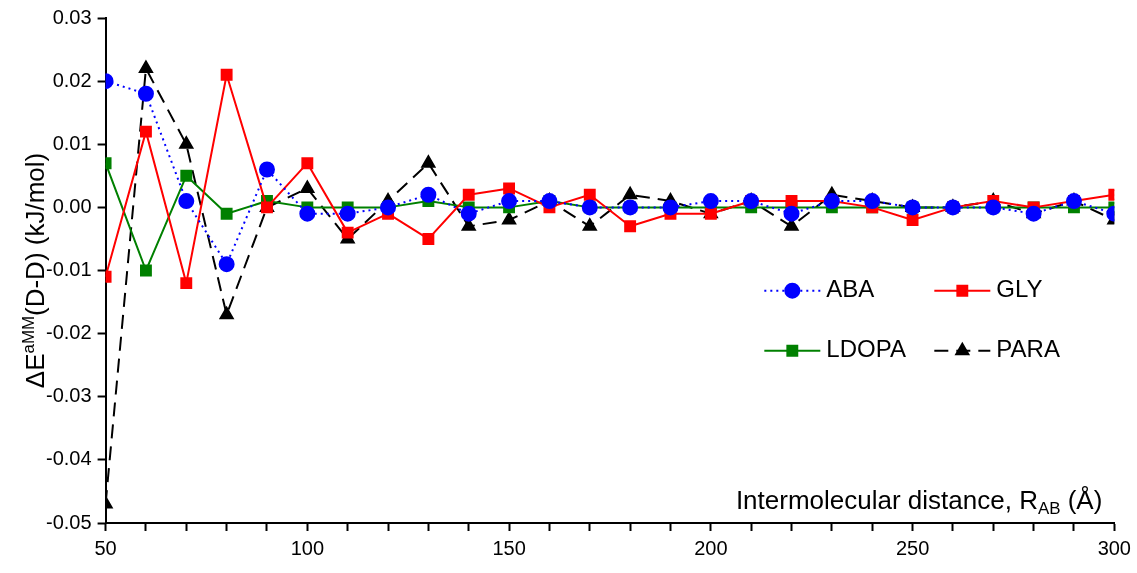  Describe the element at coordinates (72, 79) in the screenshot. I see `y-tick-label: 0.02` at that location.